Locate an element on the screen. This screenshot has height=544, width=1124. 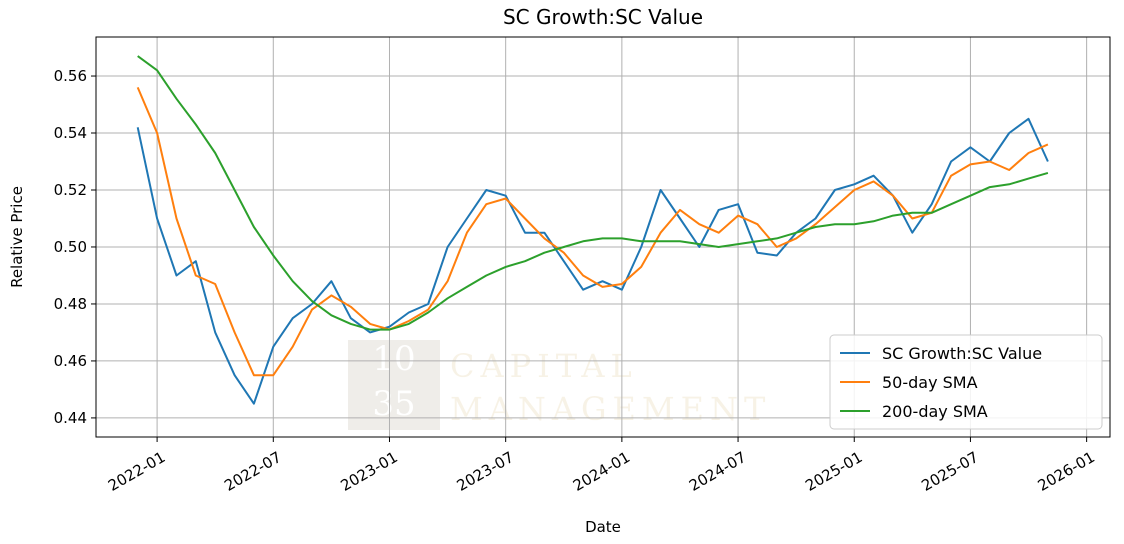
x-tick-label: 2026-01 is located at coordinates (1066, 471).